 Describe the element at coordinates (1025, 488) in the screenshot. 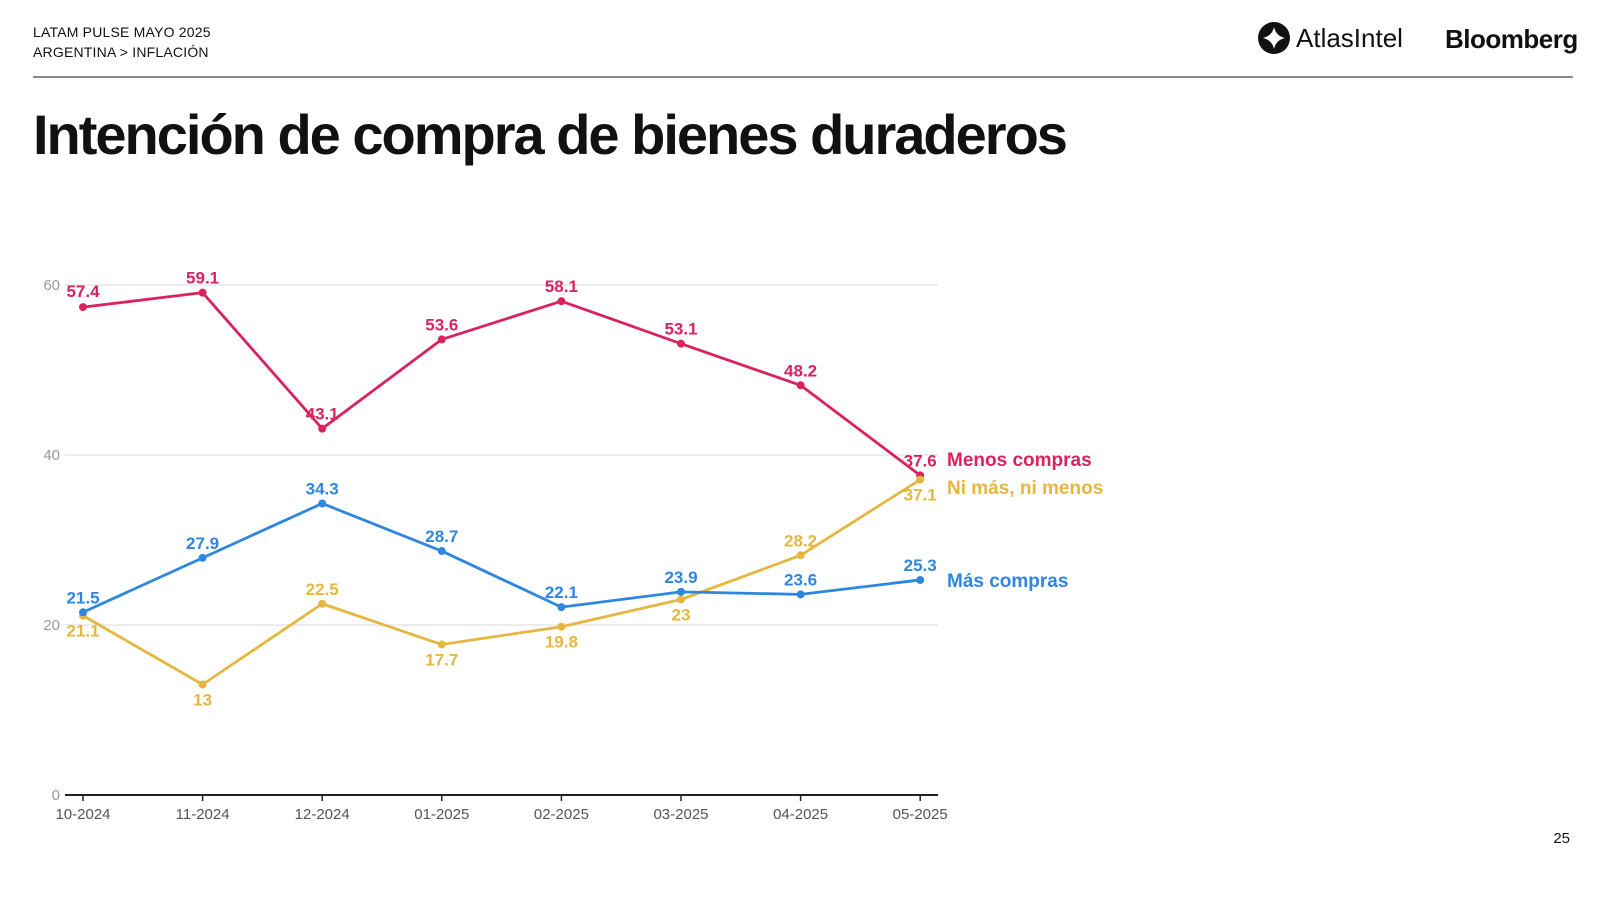

I see `series-label: Ni más, ni menos` at that location.